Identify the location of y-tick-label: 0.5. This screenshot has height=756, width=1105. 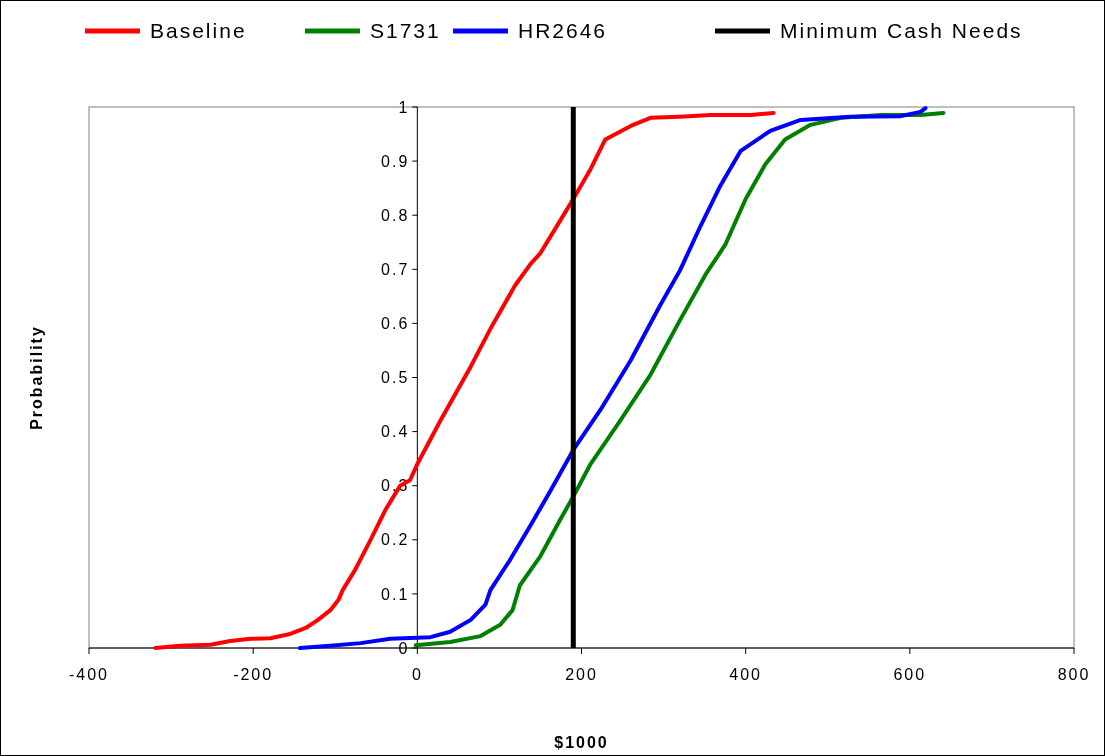
(395, 378).